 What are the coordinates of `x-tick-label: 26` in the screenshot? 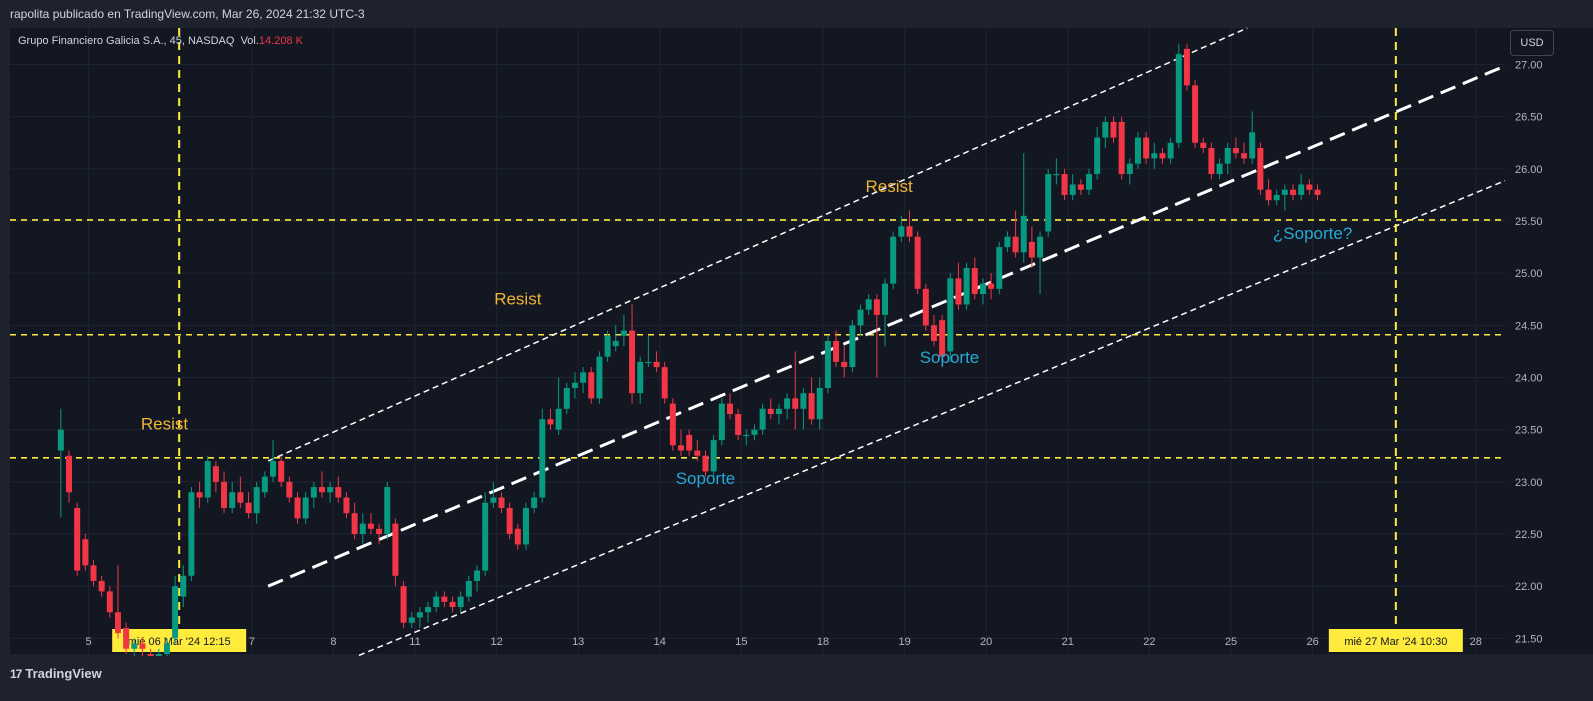 It's located at (1312, 642).